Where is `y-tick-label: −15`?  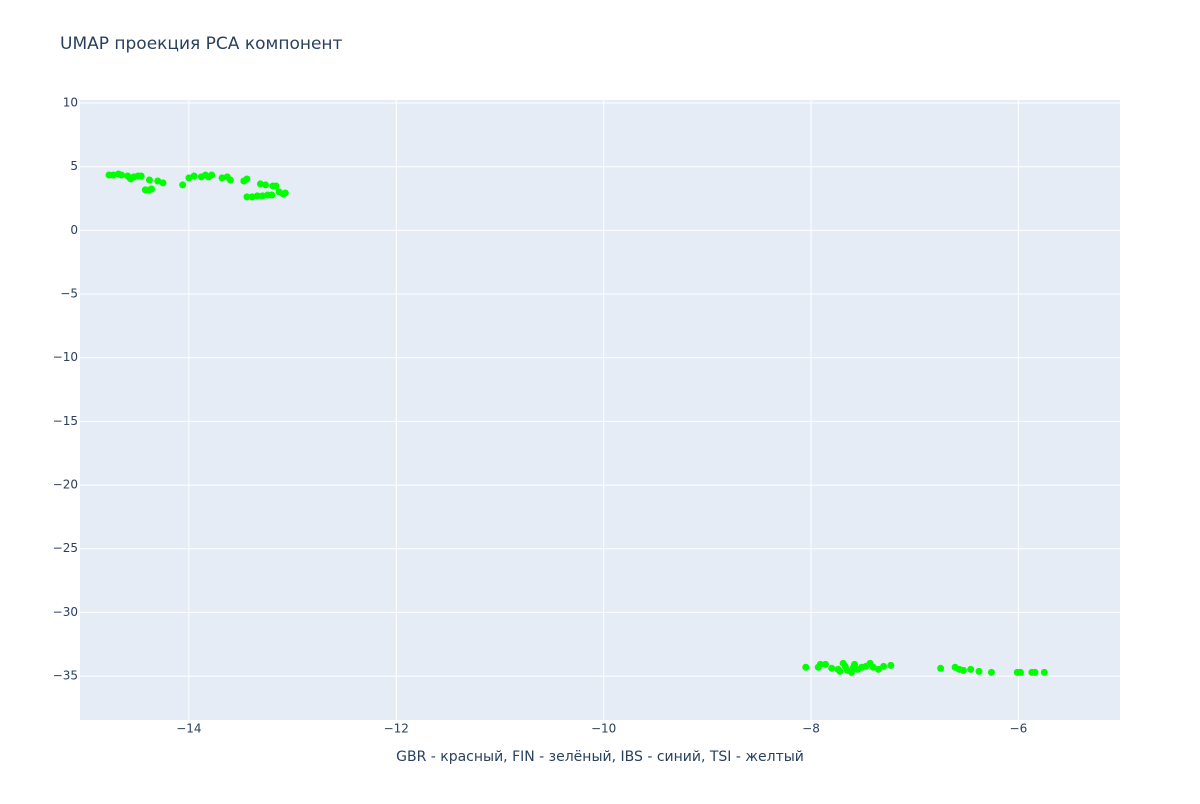
y-tick-label: −15 is located at coordinates (65, 421).